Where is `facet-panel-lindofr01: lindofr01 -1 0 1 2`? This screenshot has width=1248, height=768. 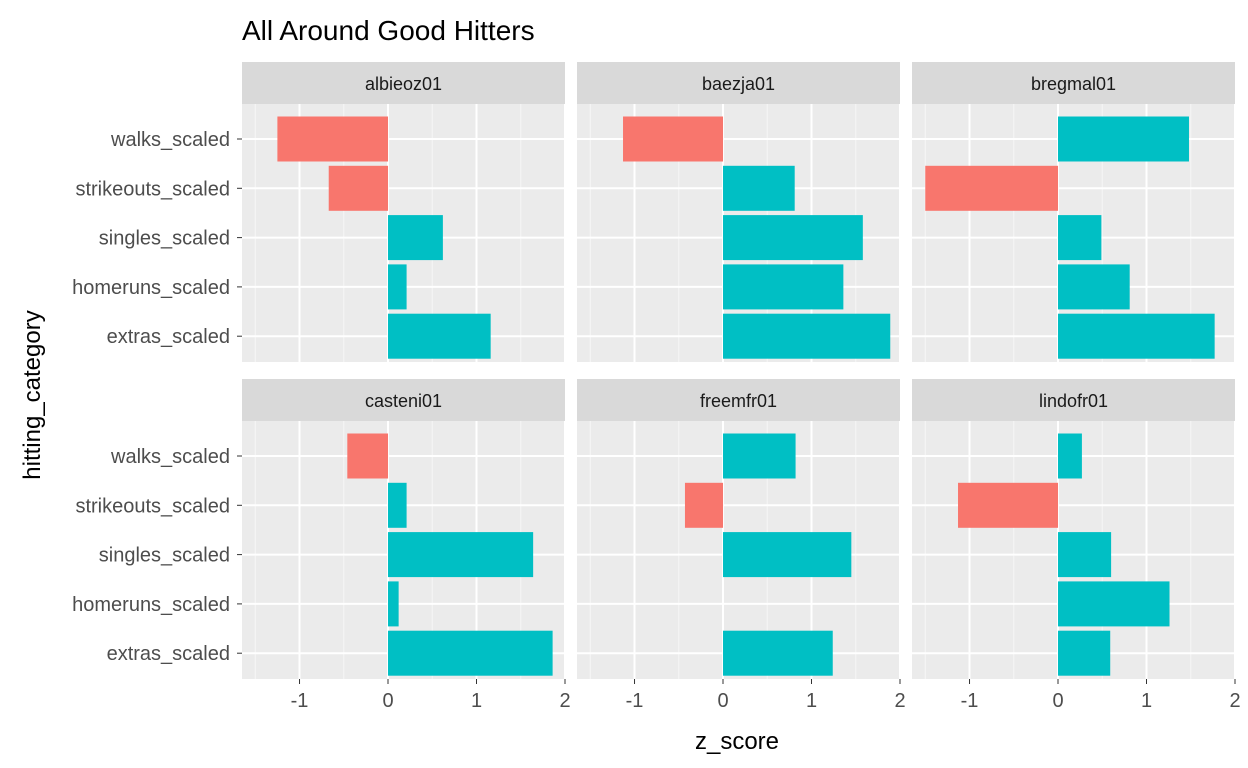 facet-panel-lindofr01: lindofr01 -1 0 1 2 is located at coordinates (1076, 545).